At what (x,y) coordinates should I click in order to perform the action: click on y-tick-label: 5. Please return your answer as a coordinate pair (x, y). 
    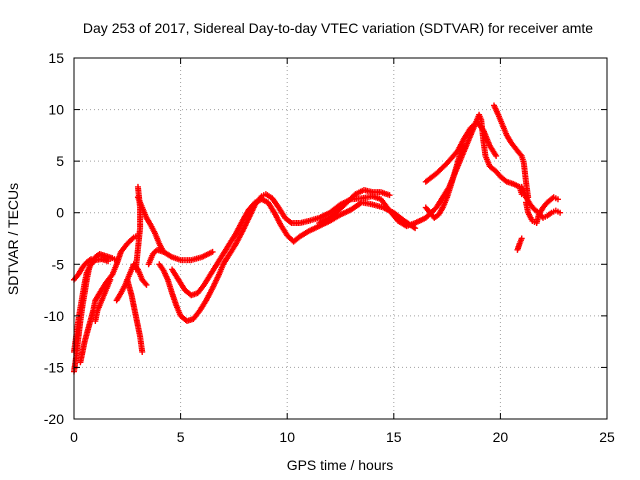
    Looking at the image, I should click on (60, 161).